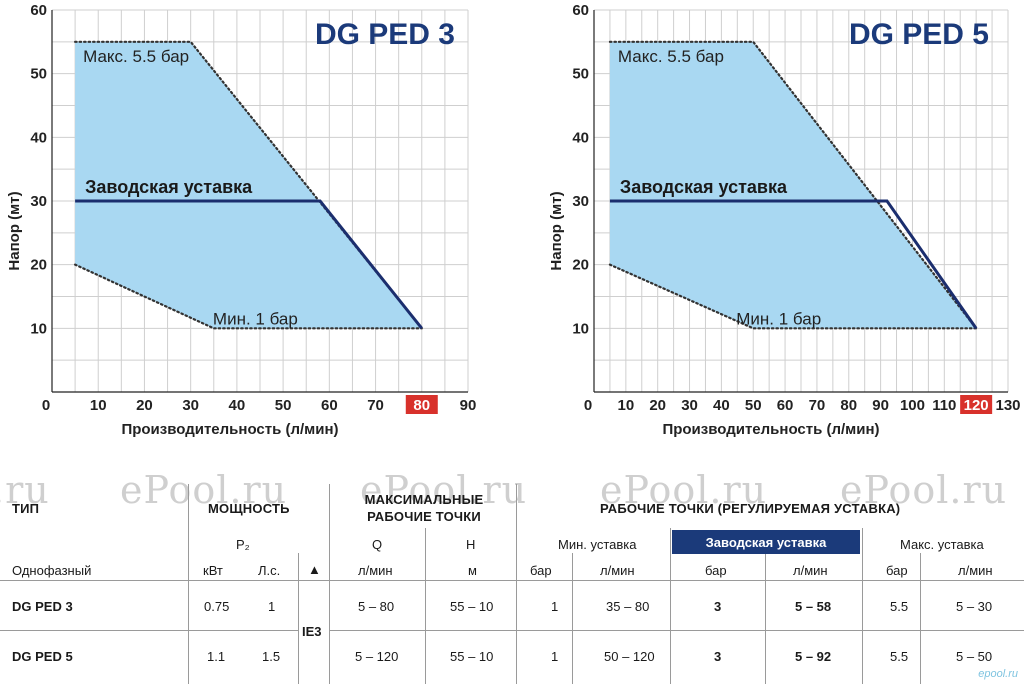 This screenshot has width=1024, height=684. What do you see at coordinates (580, 265) in the screenshot?
I see `y-tick-label: 20` at bounding box center [580, 265].